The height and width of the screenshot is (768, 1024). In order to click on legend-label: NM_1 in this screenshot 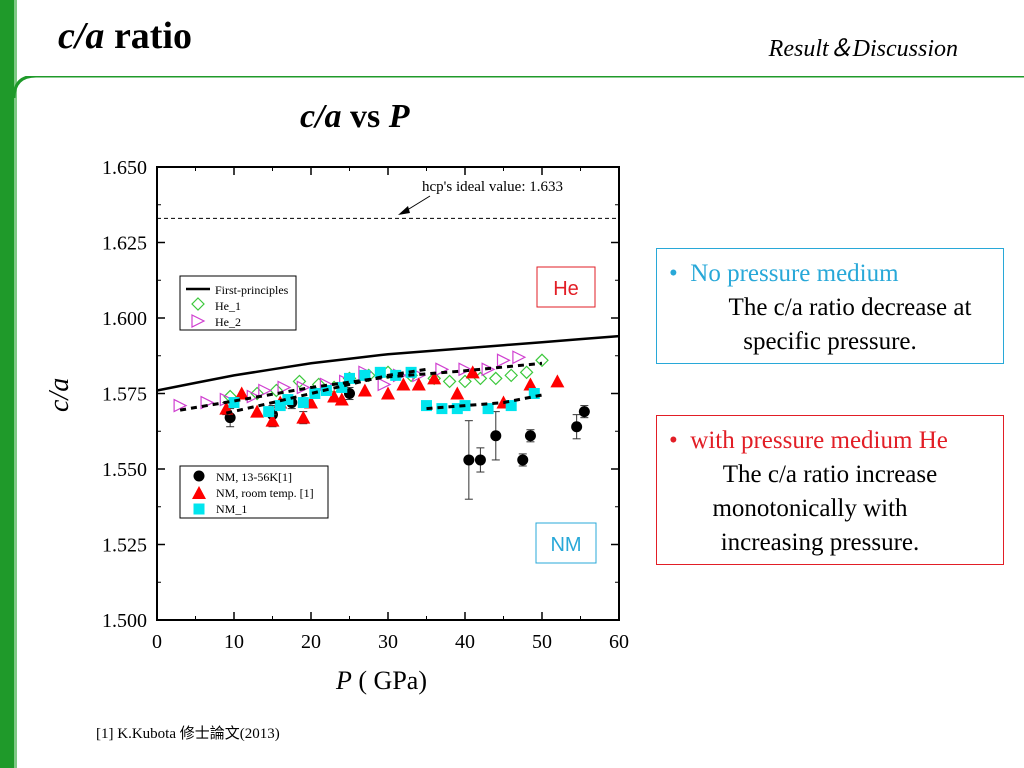, I will do `click(231, 509)`.